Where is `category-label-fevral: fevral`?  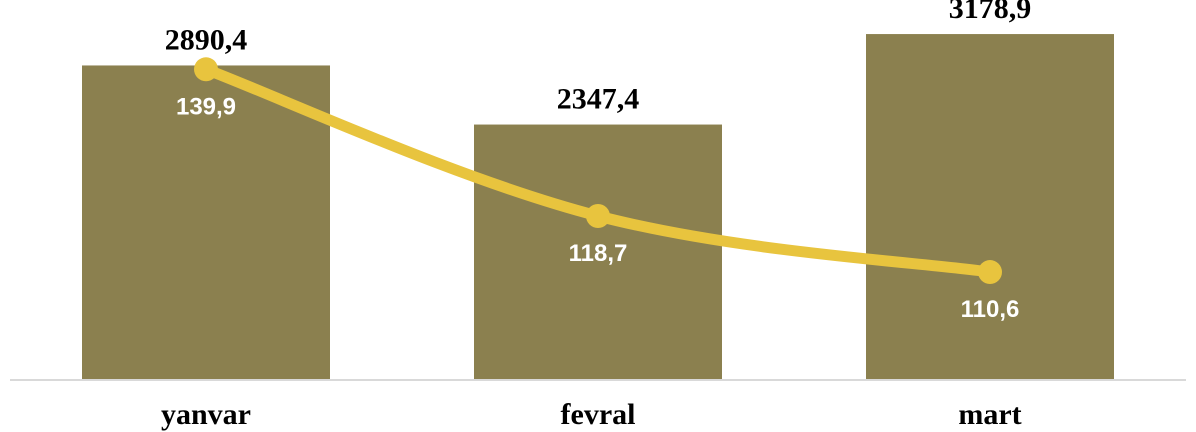 category-label-fevral: fevral is located at coordinates (598, 414).